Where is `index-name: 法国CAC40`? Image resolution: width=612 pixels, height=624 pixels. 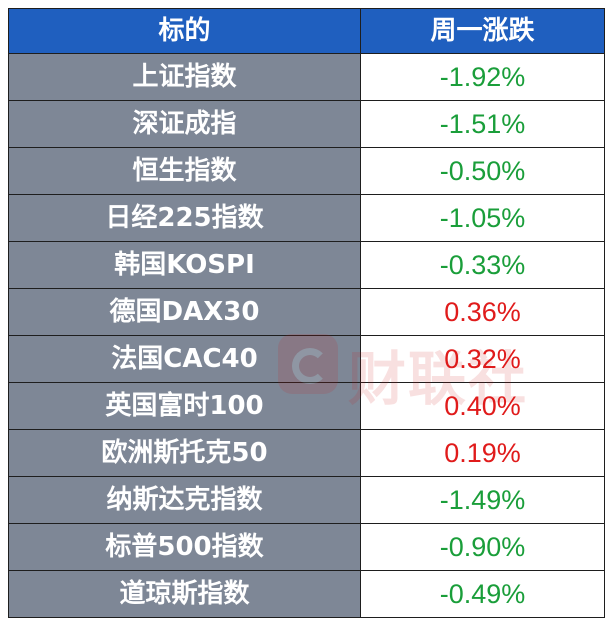
index-name: 法国CAC40 is located at coordinates (184, 359).